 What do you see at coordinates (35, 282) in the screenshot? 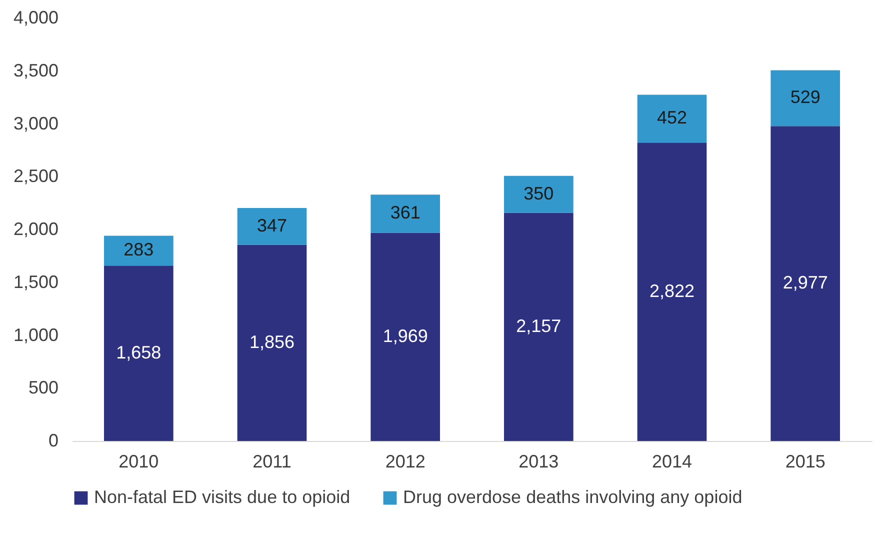
I see `y-tick-label: 1,500` at bounding box center [35, 282].